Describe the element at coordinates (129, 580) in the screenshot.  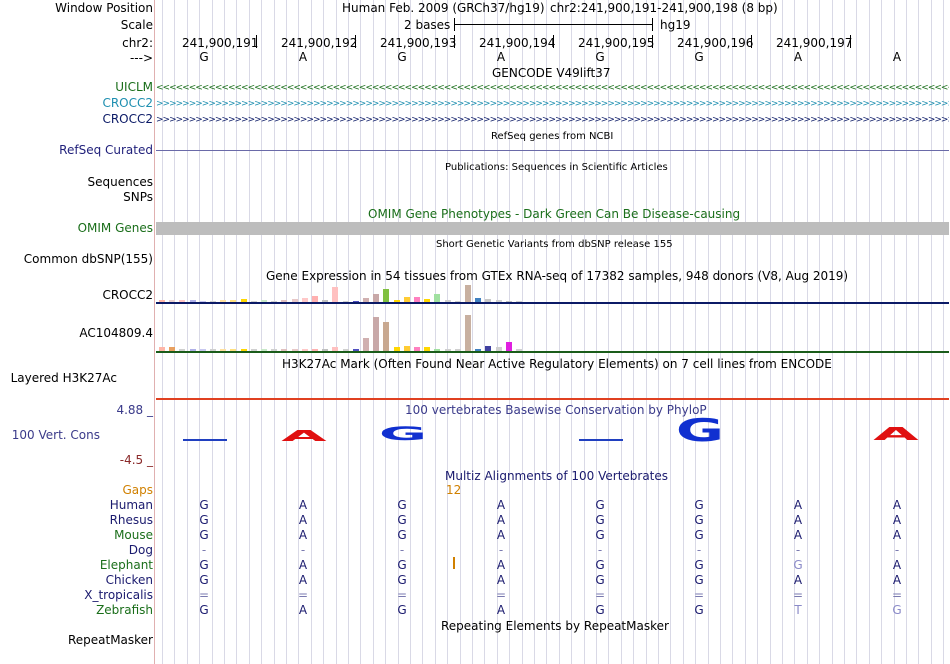
I see `species-label: Chicken` at that location.